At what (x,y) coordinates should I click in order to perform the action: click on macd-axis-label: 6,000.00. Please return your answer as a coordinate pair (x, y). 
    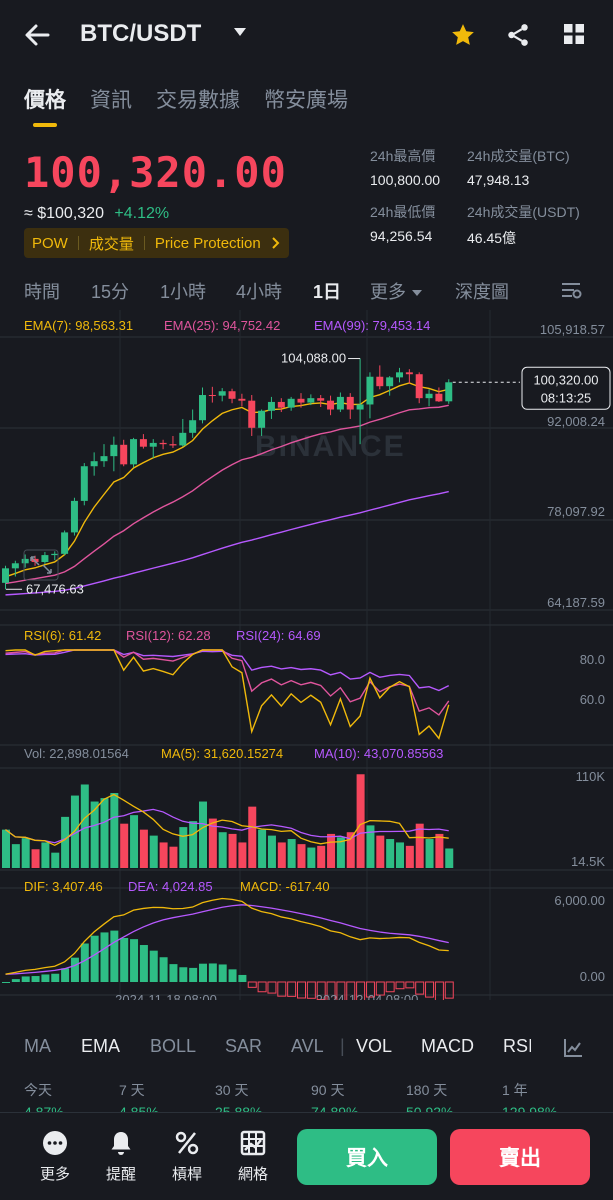
    Looking at the image, I should click on (579, 900).